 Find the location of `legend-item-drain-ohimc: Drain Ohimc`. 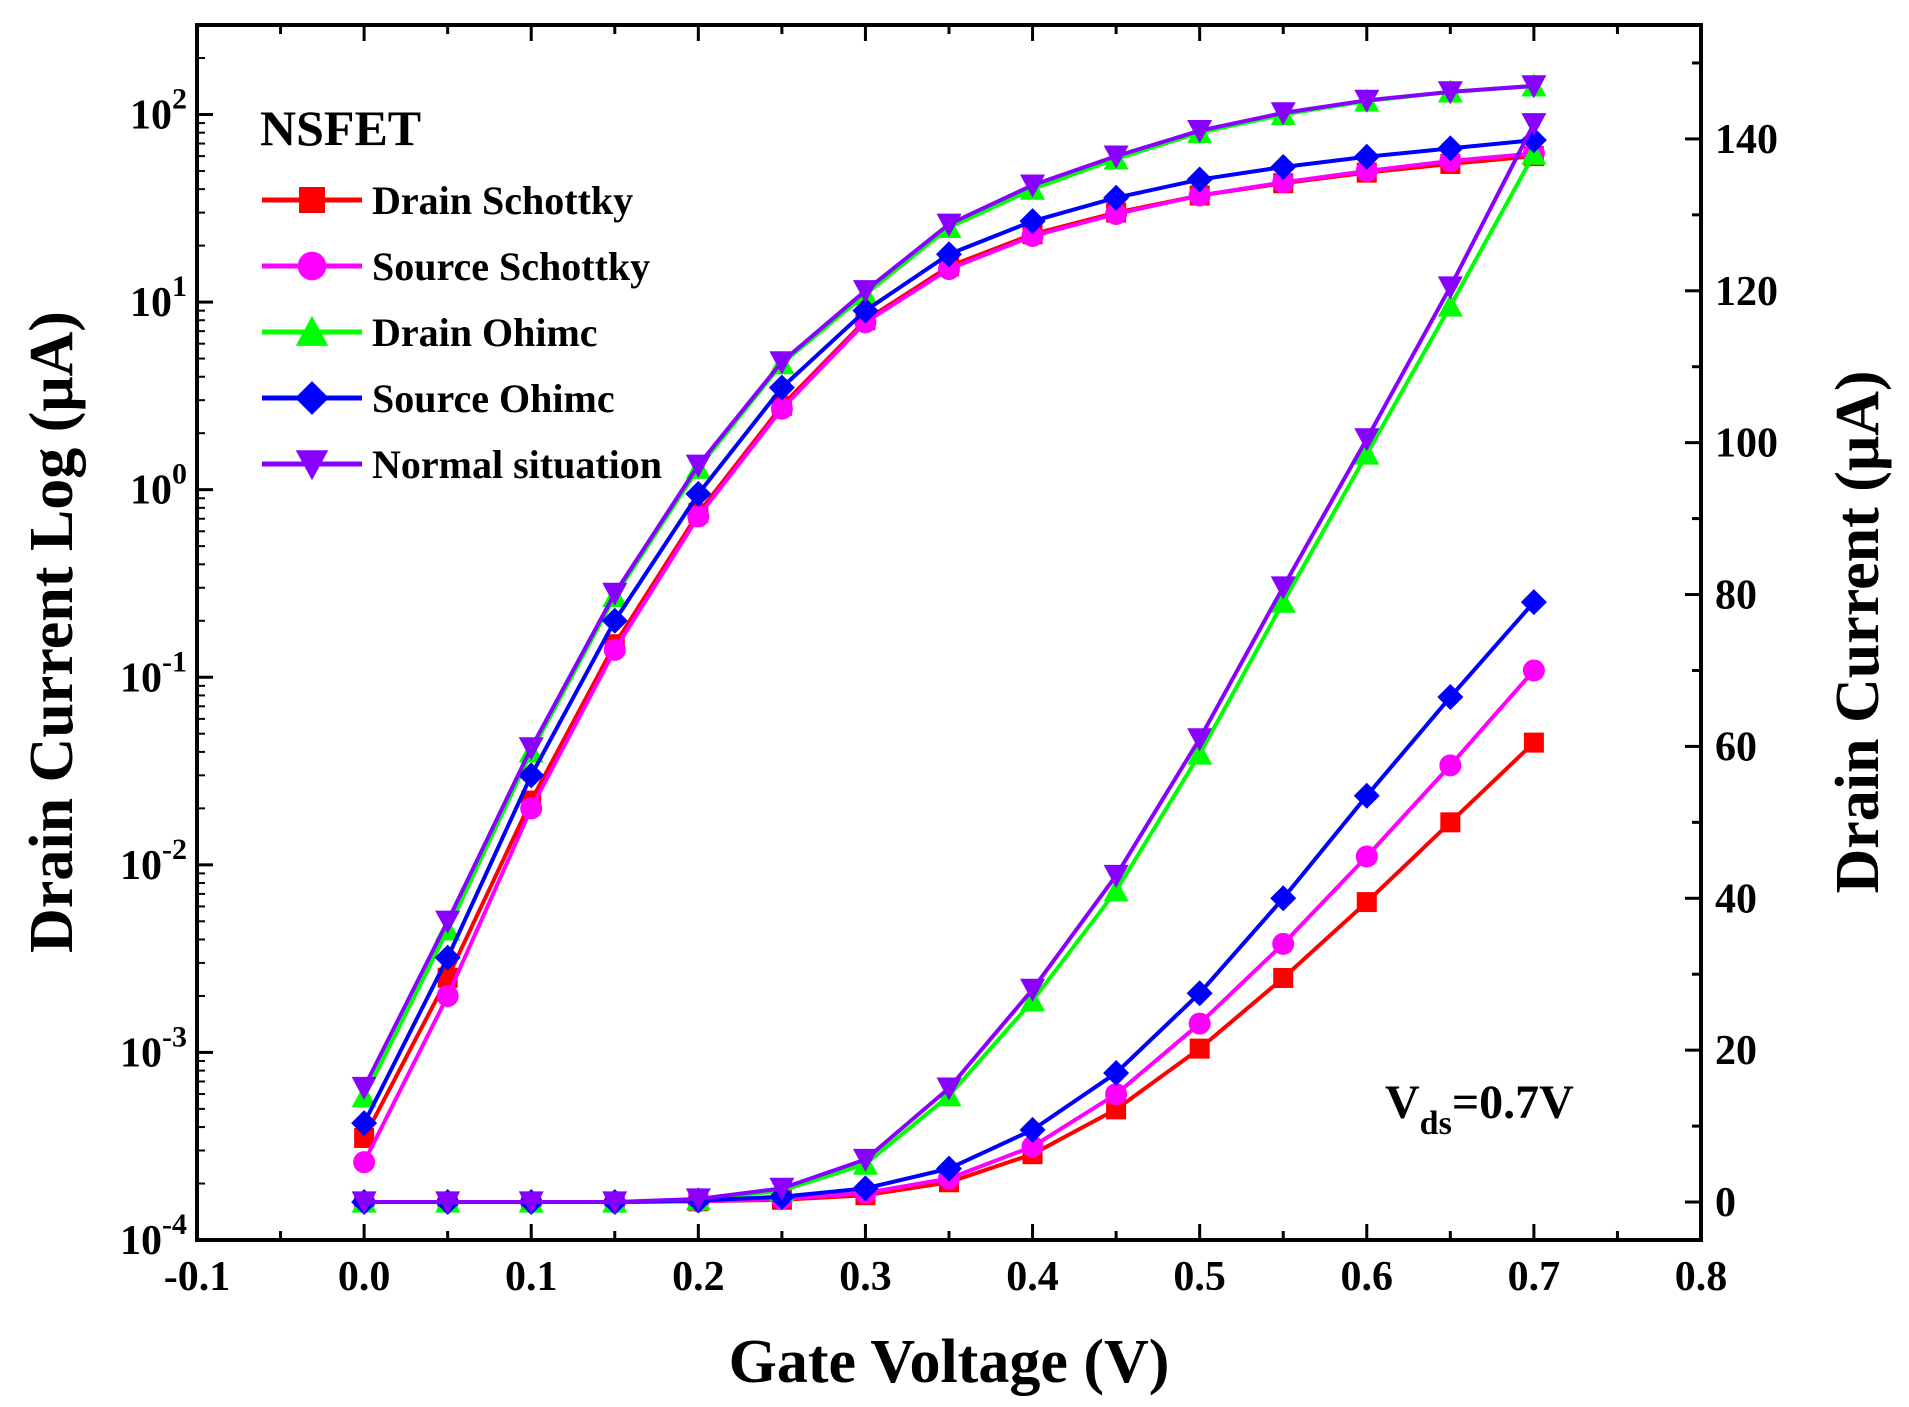

legend-item-drain-ohimc: Drain Ohimc is located at coordinates (430, 332).